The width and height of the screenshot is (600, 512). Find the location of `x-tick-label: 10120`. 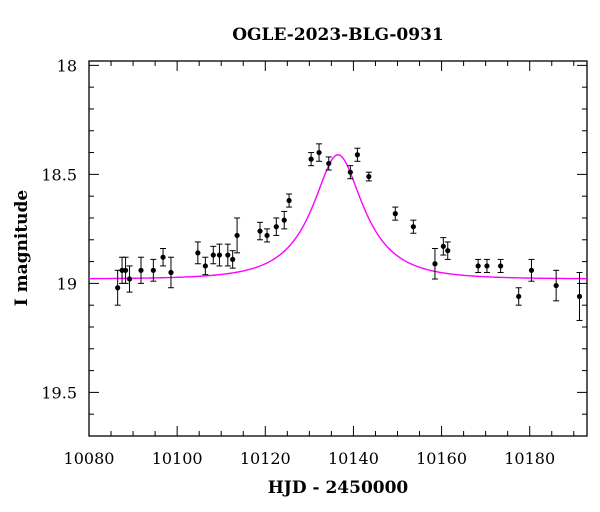

x-tick-label: 10120 is located at coordinates (265, 458).